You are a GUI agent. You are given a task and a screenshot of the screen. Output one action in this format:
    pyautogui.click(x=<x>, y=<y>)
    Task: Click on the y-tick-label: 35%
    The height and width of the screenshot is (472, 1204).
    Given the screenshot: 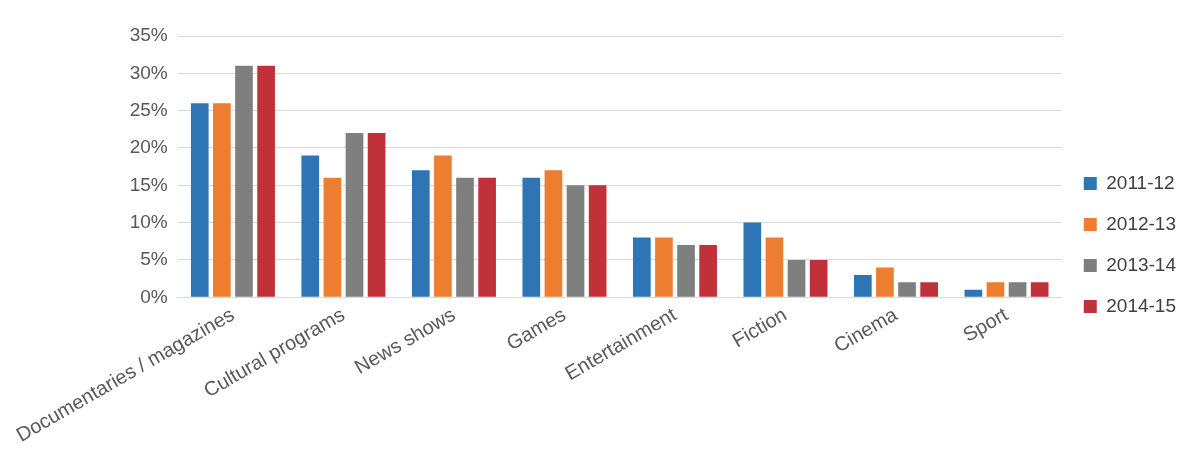 What is the action you would take?
    pyautogui.click(x=148, y=35)
    